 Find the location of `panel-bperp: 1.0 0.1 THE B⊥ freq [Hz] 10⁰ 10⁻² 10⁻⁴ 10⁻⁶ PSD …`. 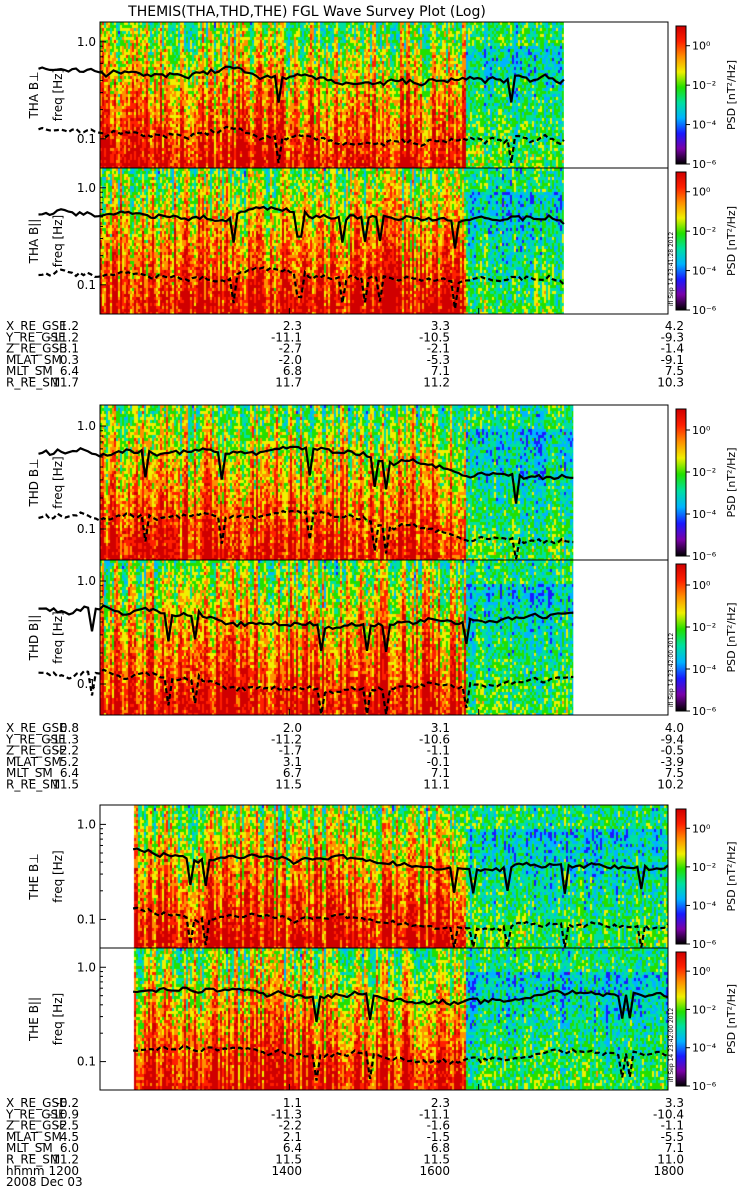

panel-bperp: 1.0 0.1 THE B⊥ freq [Hz] 10⁰ 10⁻² 10⁻⁴ 10⁻⁶ PSD … is located at coordinates (382, 877).